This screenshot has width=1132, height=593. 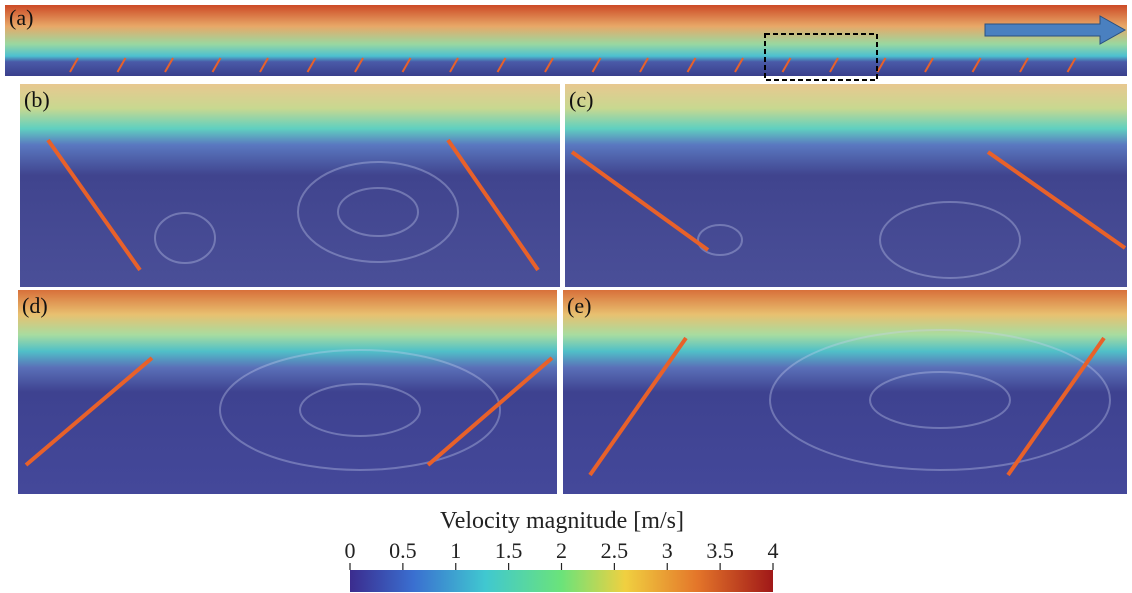 What do you see at coordinates (37, 99) in the screenshot?
I see `panel-label: (b)` at bounding box center [37, 99].